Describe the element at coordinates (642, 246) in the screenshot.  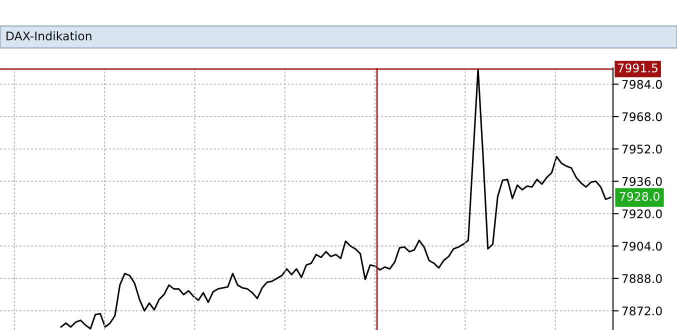
I see `y-tick-label: 7904.0` at that location.